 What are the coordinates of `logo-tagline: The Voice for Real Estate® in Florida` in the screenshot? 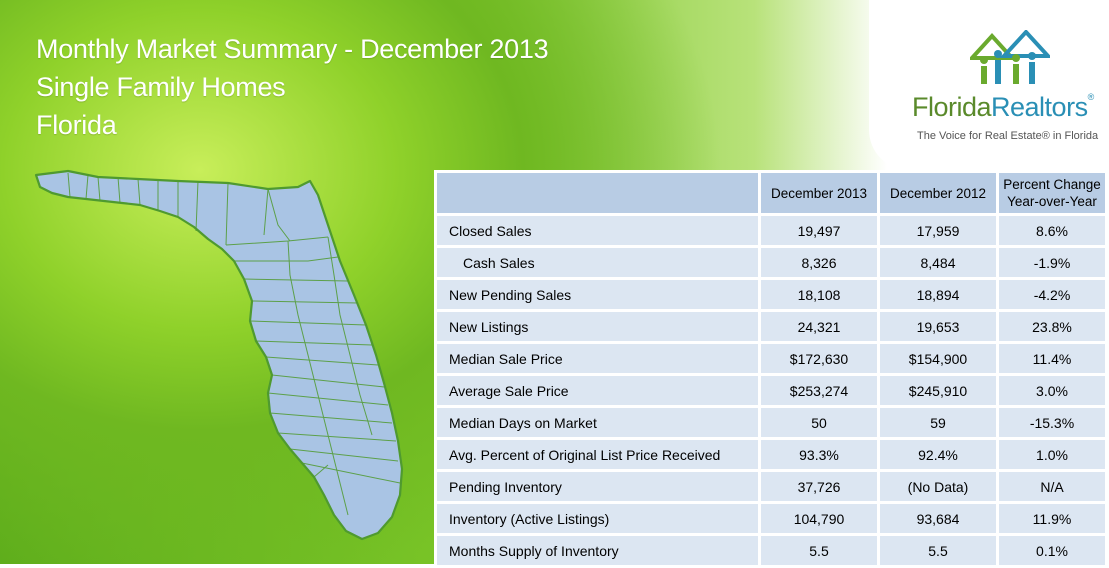 It's located at (1008, 136).